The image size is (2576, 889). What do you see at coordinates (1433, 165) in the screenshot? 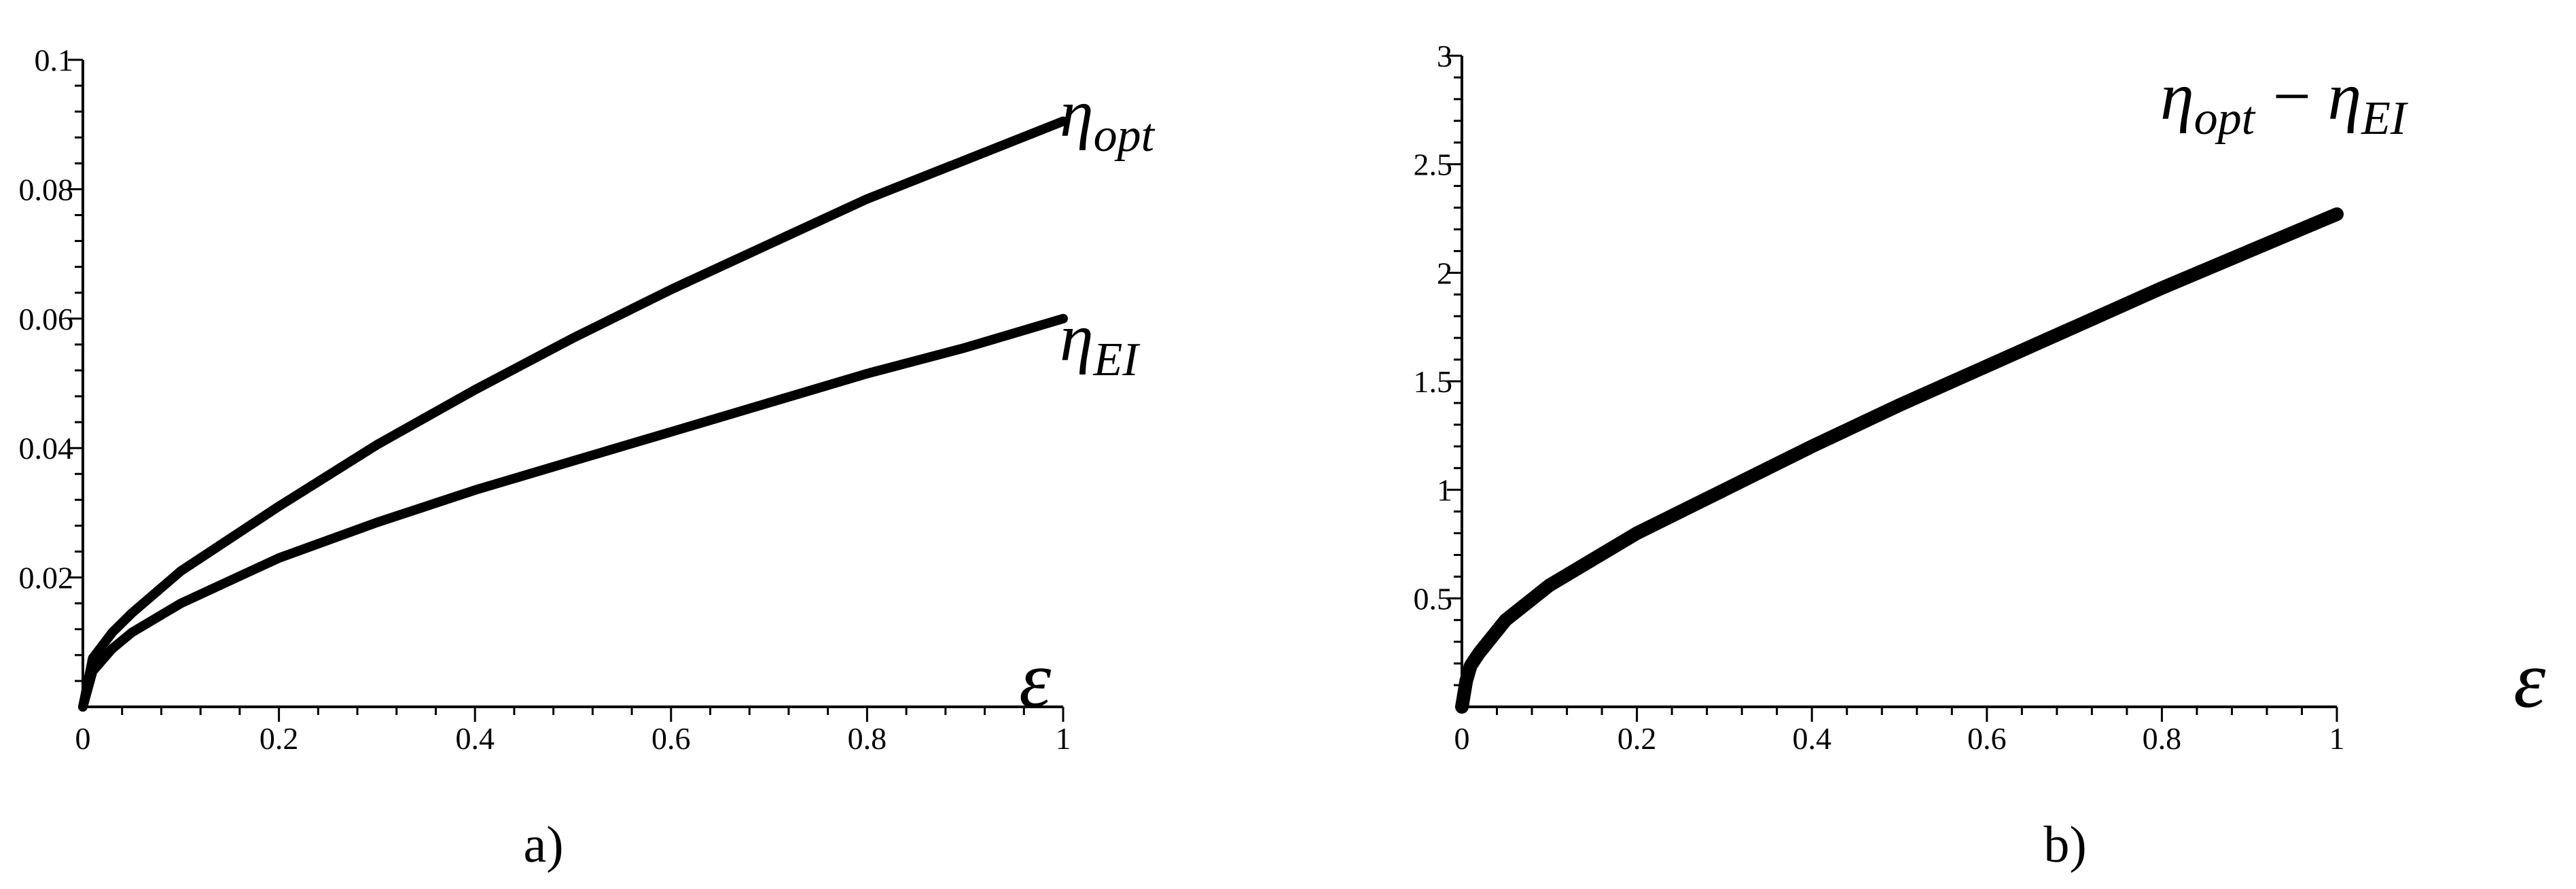
I see `chart-b-y-tick-label: 2.5` at bounding box center [1433, 165].